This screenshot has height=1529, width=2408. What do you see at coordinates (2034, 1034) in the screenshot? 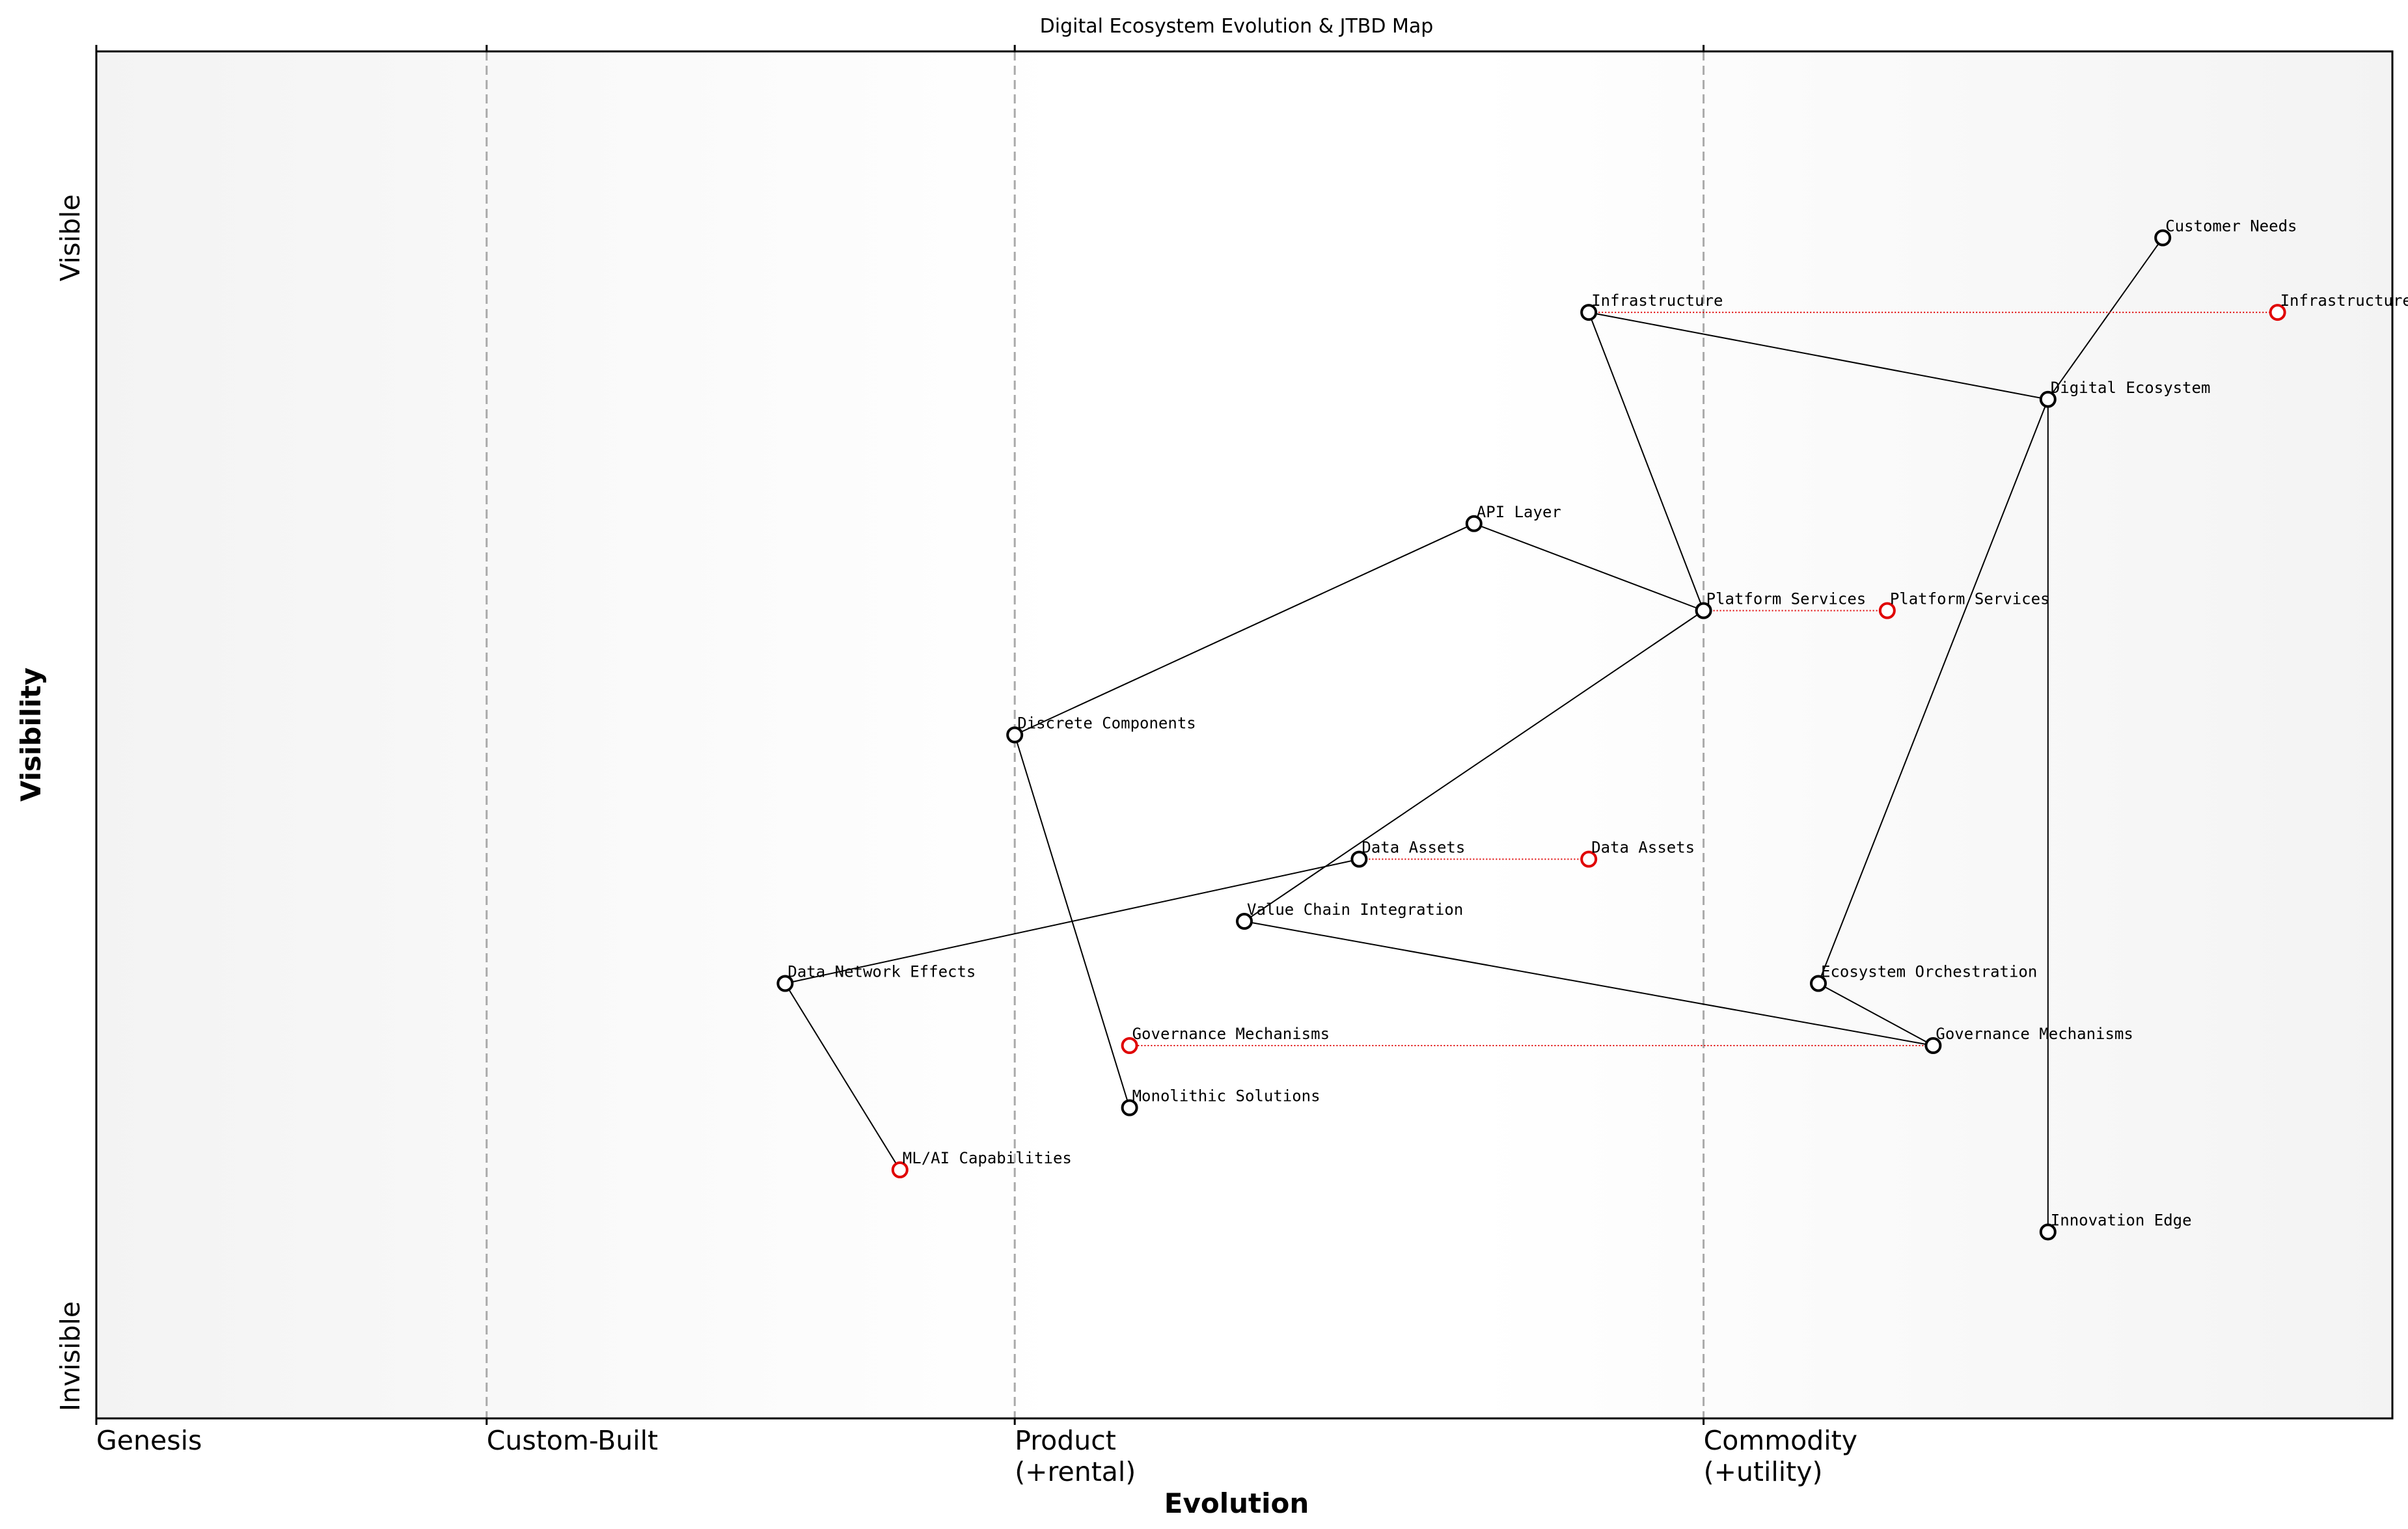
I see `component-label: Governance Mechanisms` at bounding box center [2034, 1034].